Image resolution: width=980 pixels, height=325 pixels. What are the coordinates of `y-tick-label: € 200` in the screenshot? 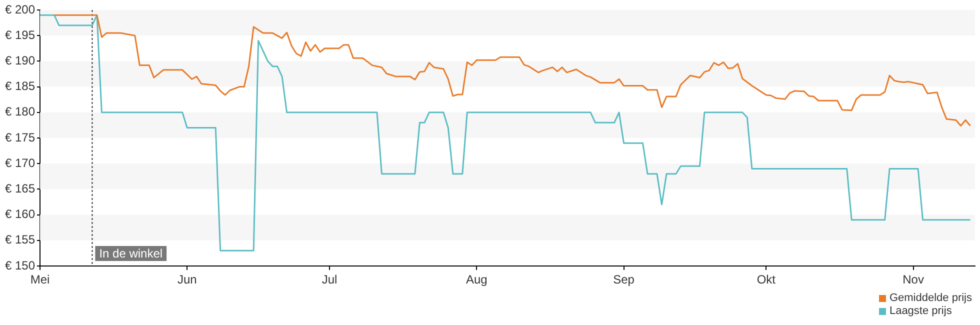 It's located at (20, 9).